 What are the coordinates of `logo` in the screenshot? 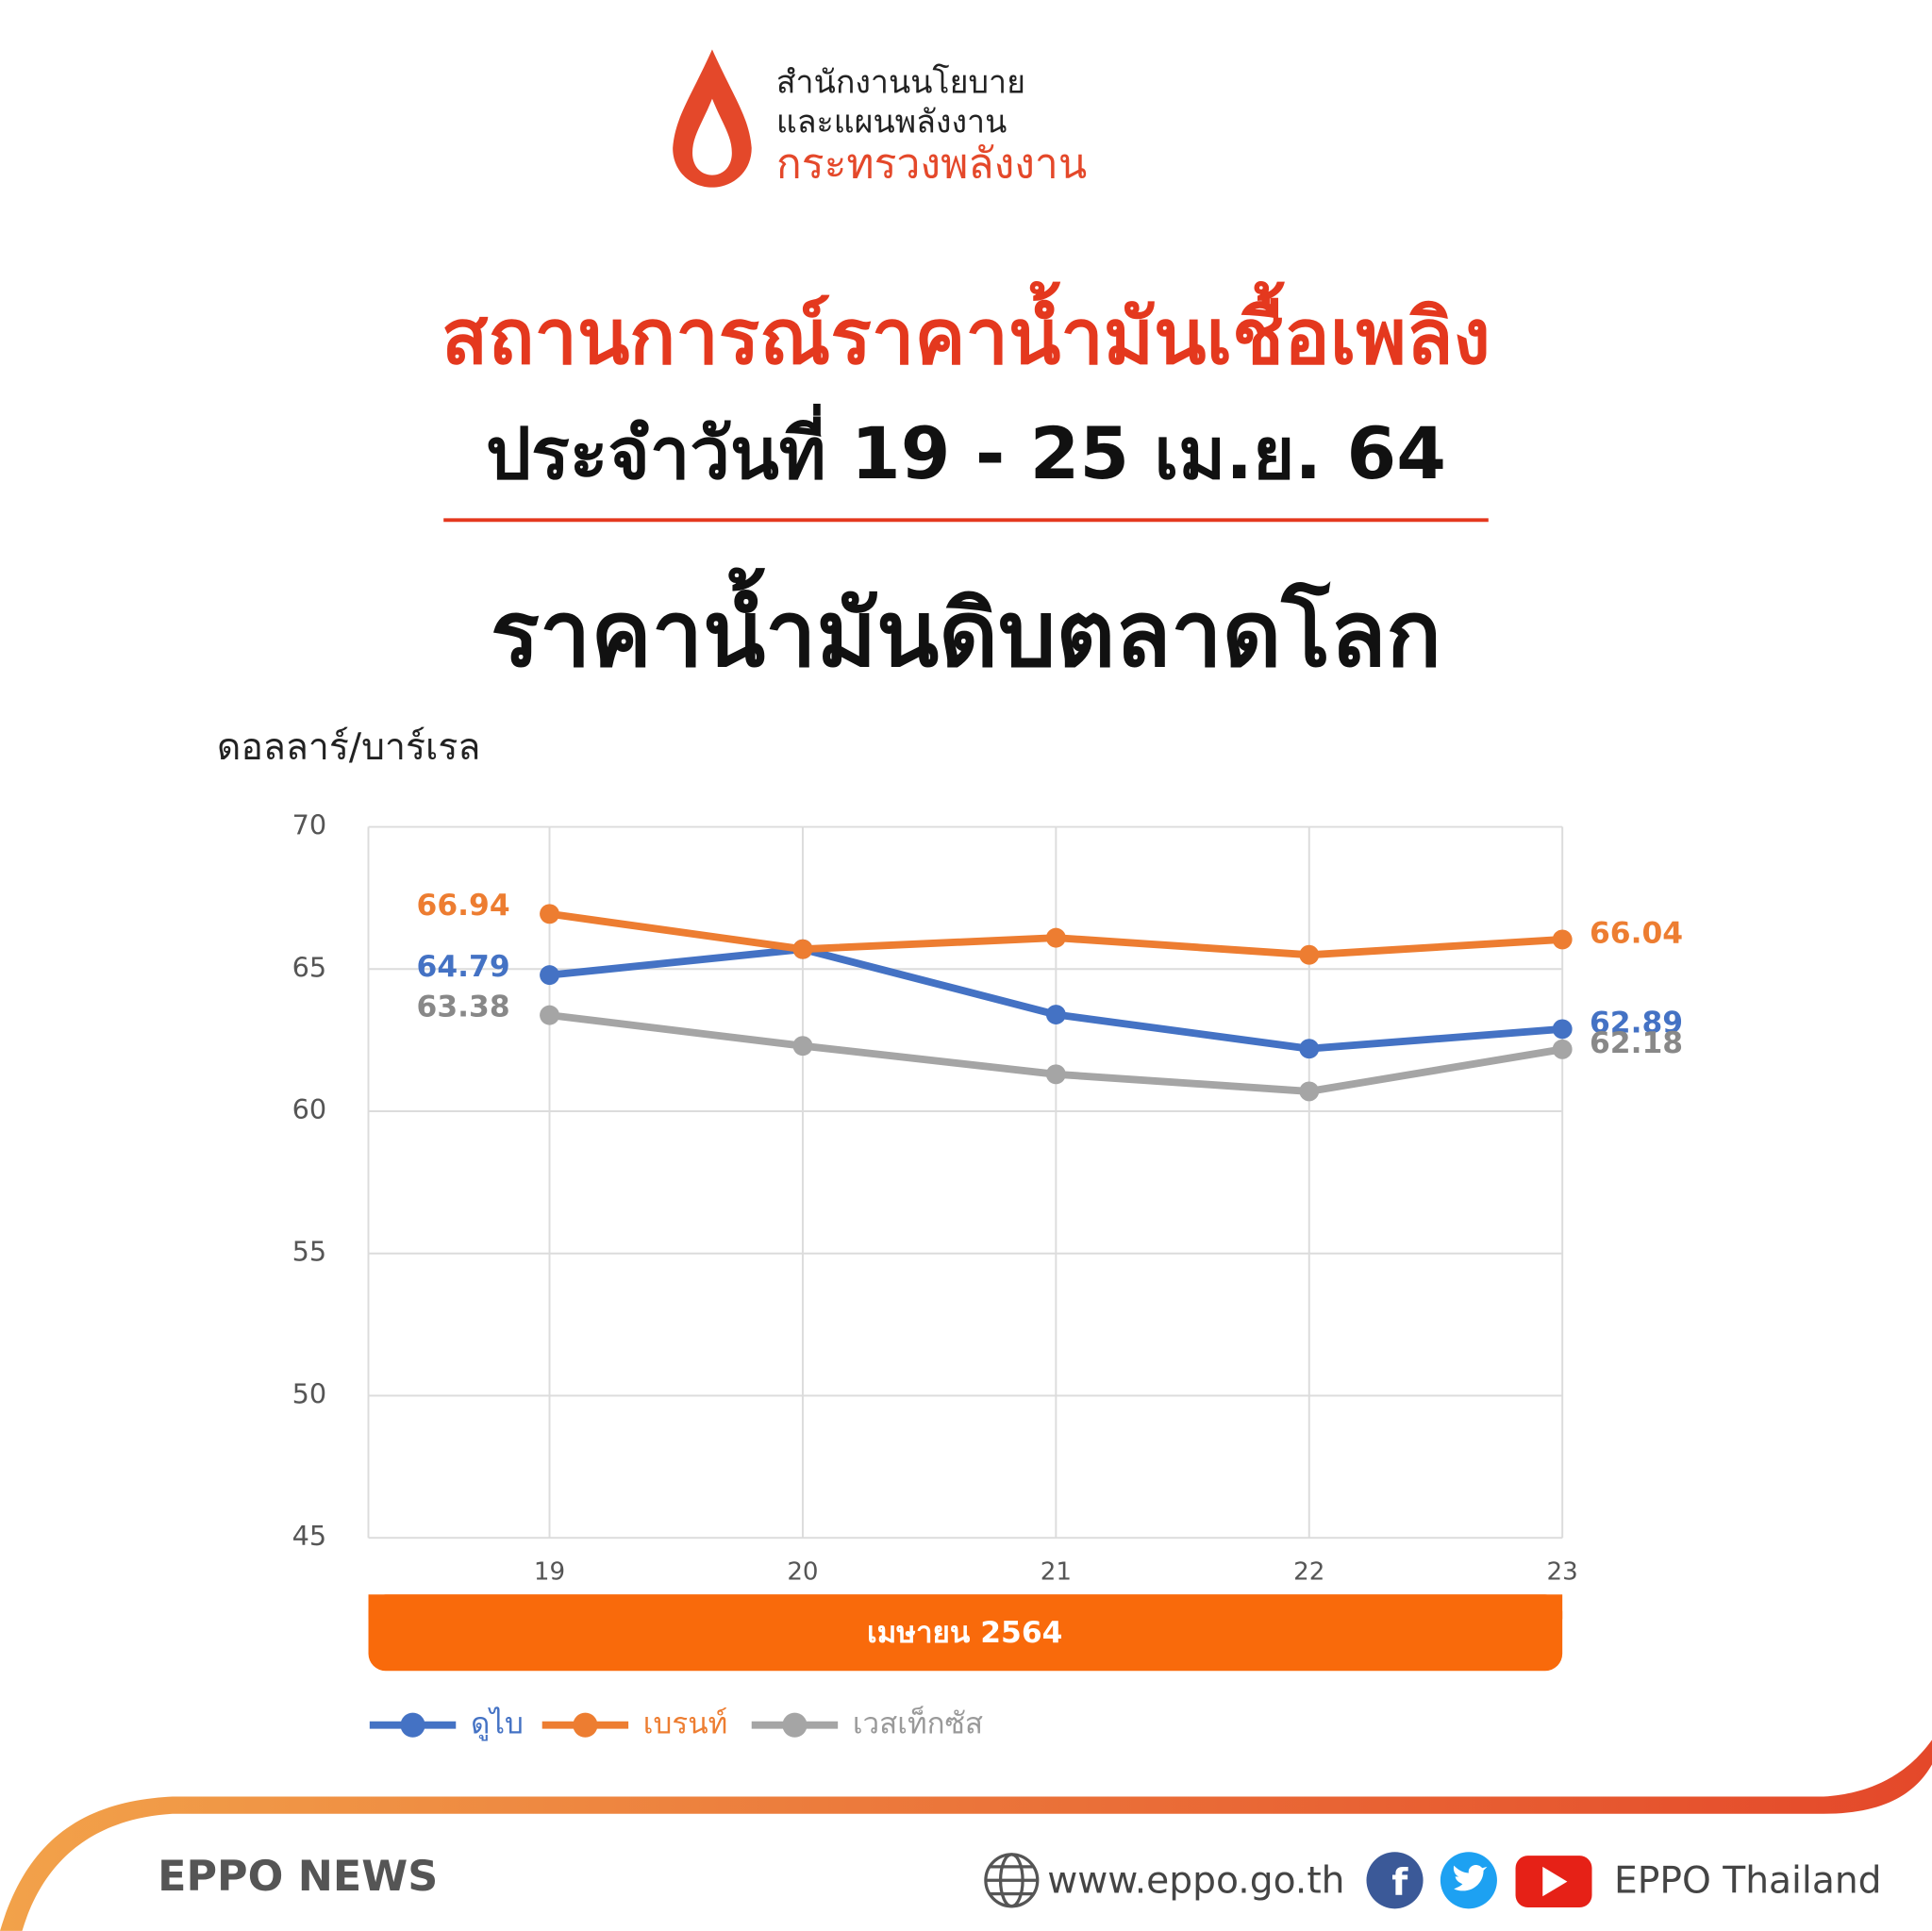 It's located at (713, 118).